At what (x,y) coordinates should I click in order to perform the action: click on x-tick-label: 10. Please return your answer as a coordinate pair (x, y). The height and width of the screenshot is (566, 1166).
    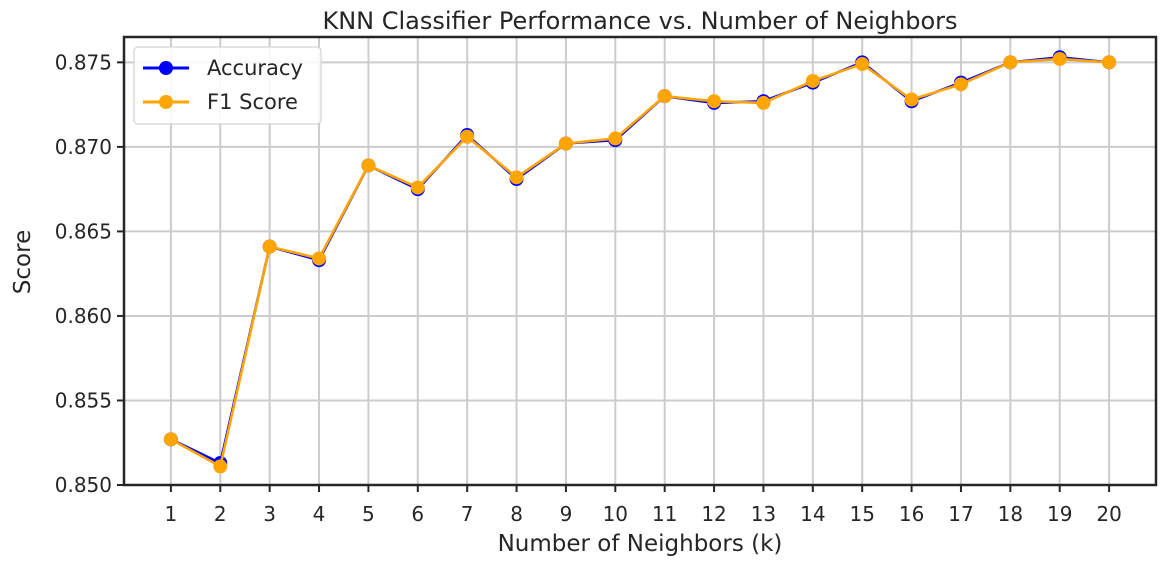
    Looking at the image, I should click on (615, 514).